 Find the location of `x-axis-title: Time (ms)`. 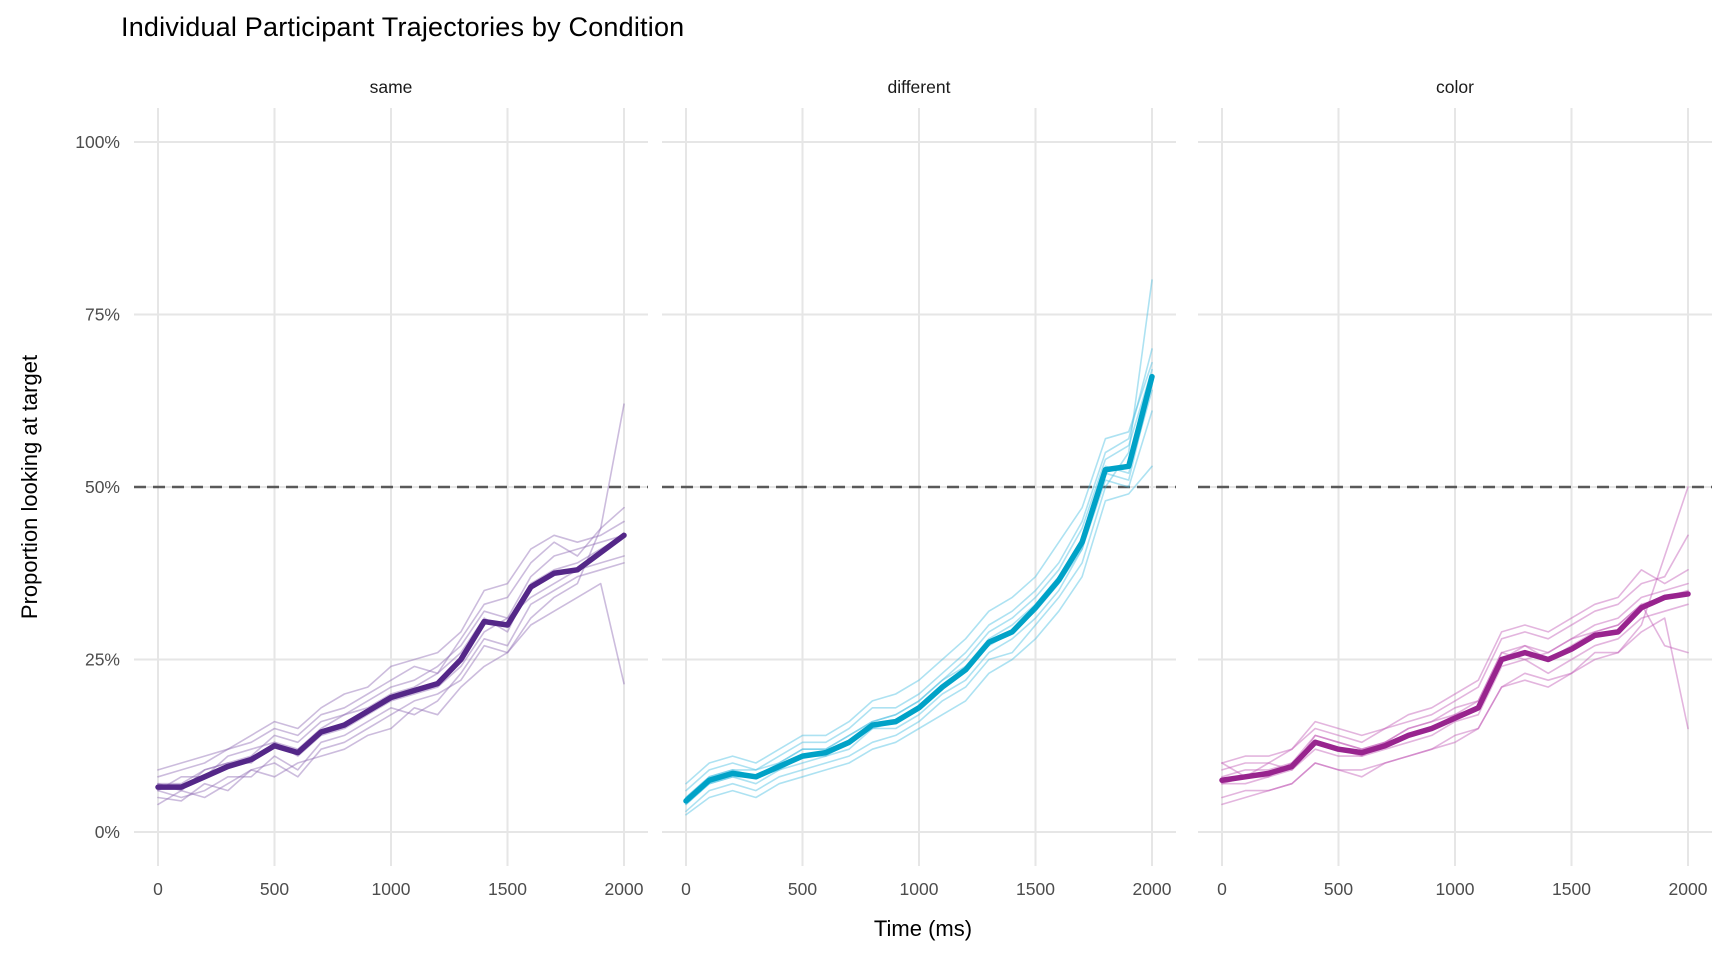

x-axis-title: Time (ms) is located at coordinates (923, 928).